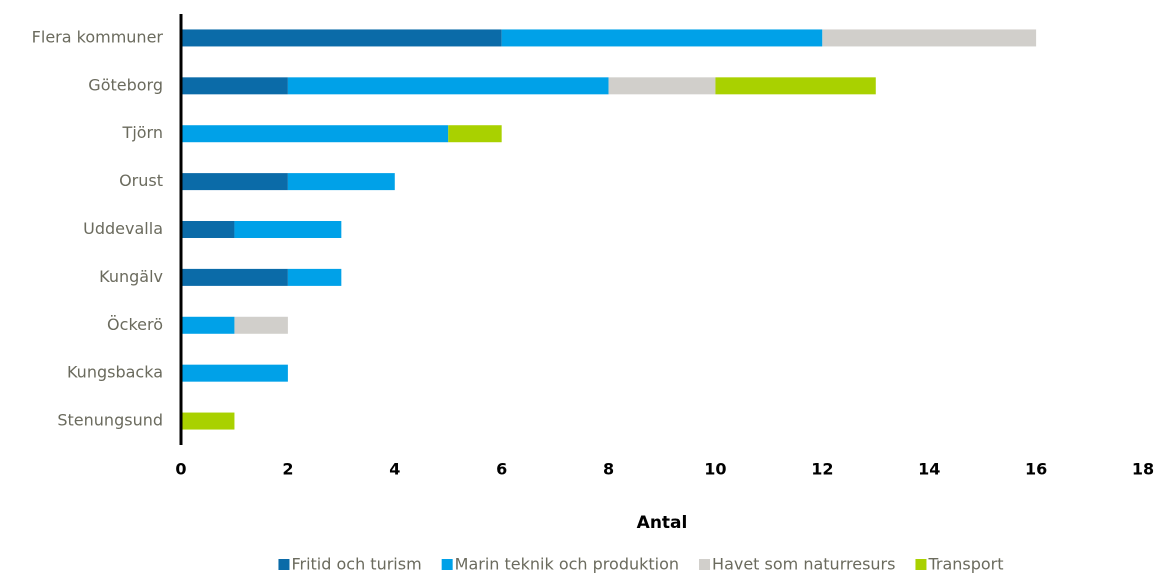 This screenshot has width=1161, height=574. I want to click on x-tick-label: 4, so click(394, 469).